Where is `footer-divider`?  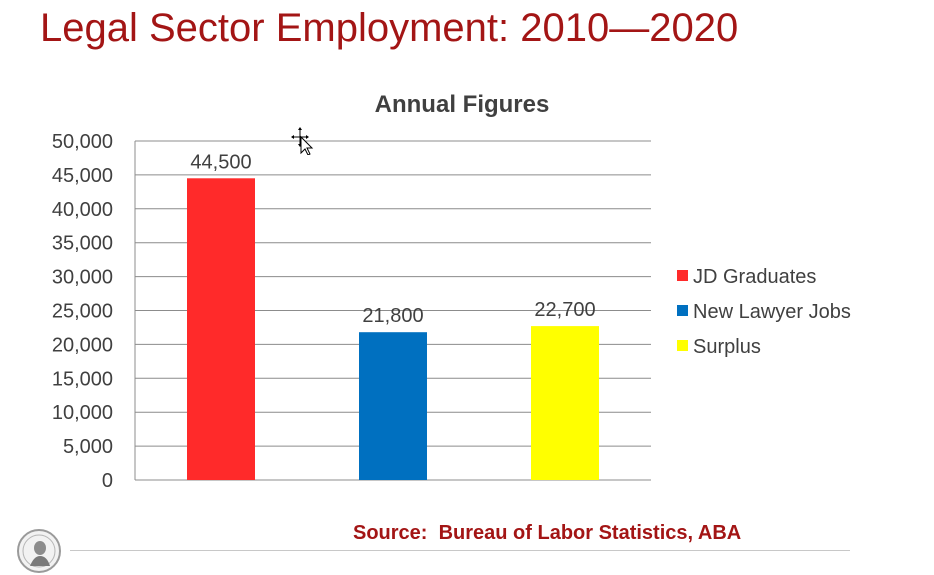 footer-divider is located at coordinates (460, 550).